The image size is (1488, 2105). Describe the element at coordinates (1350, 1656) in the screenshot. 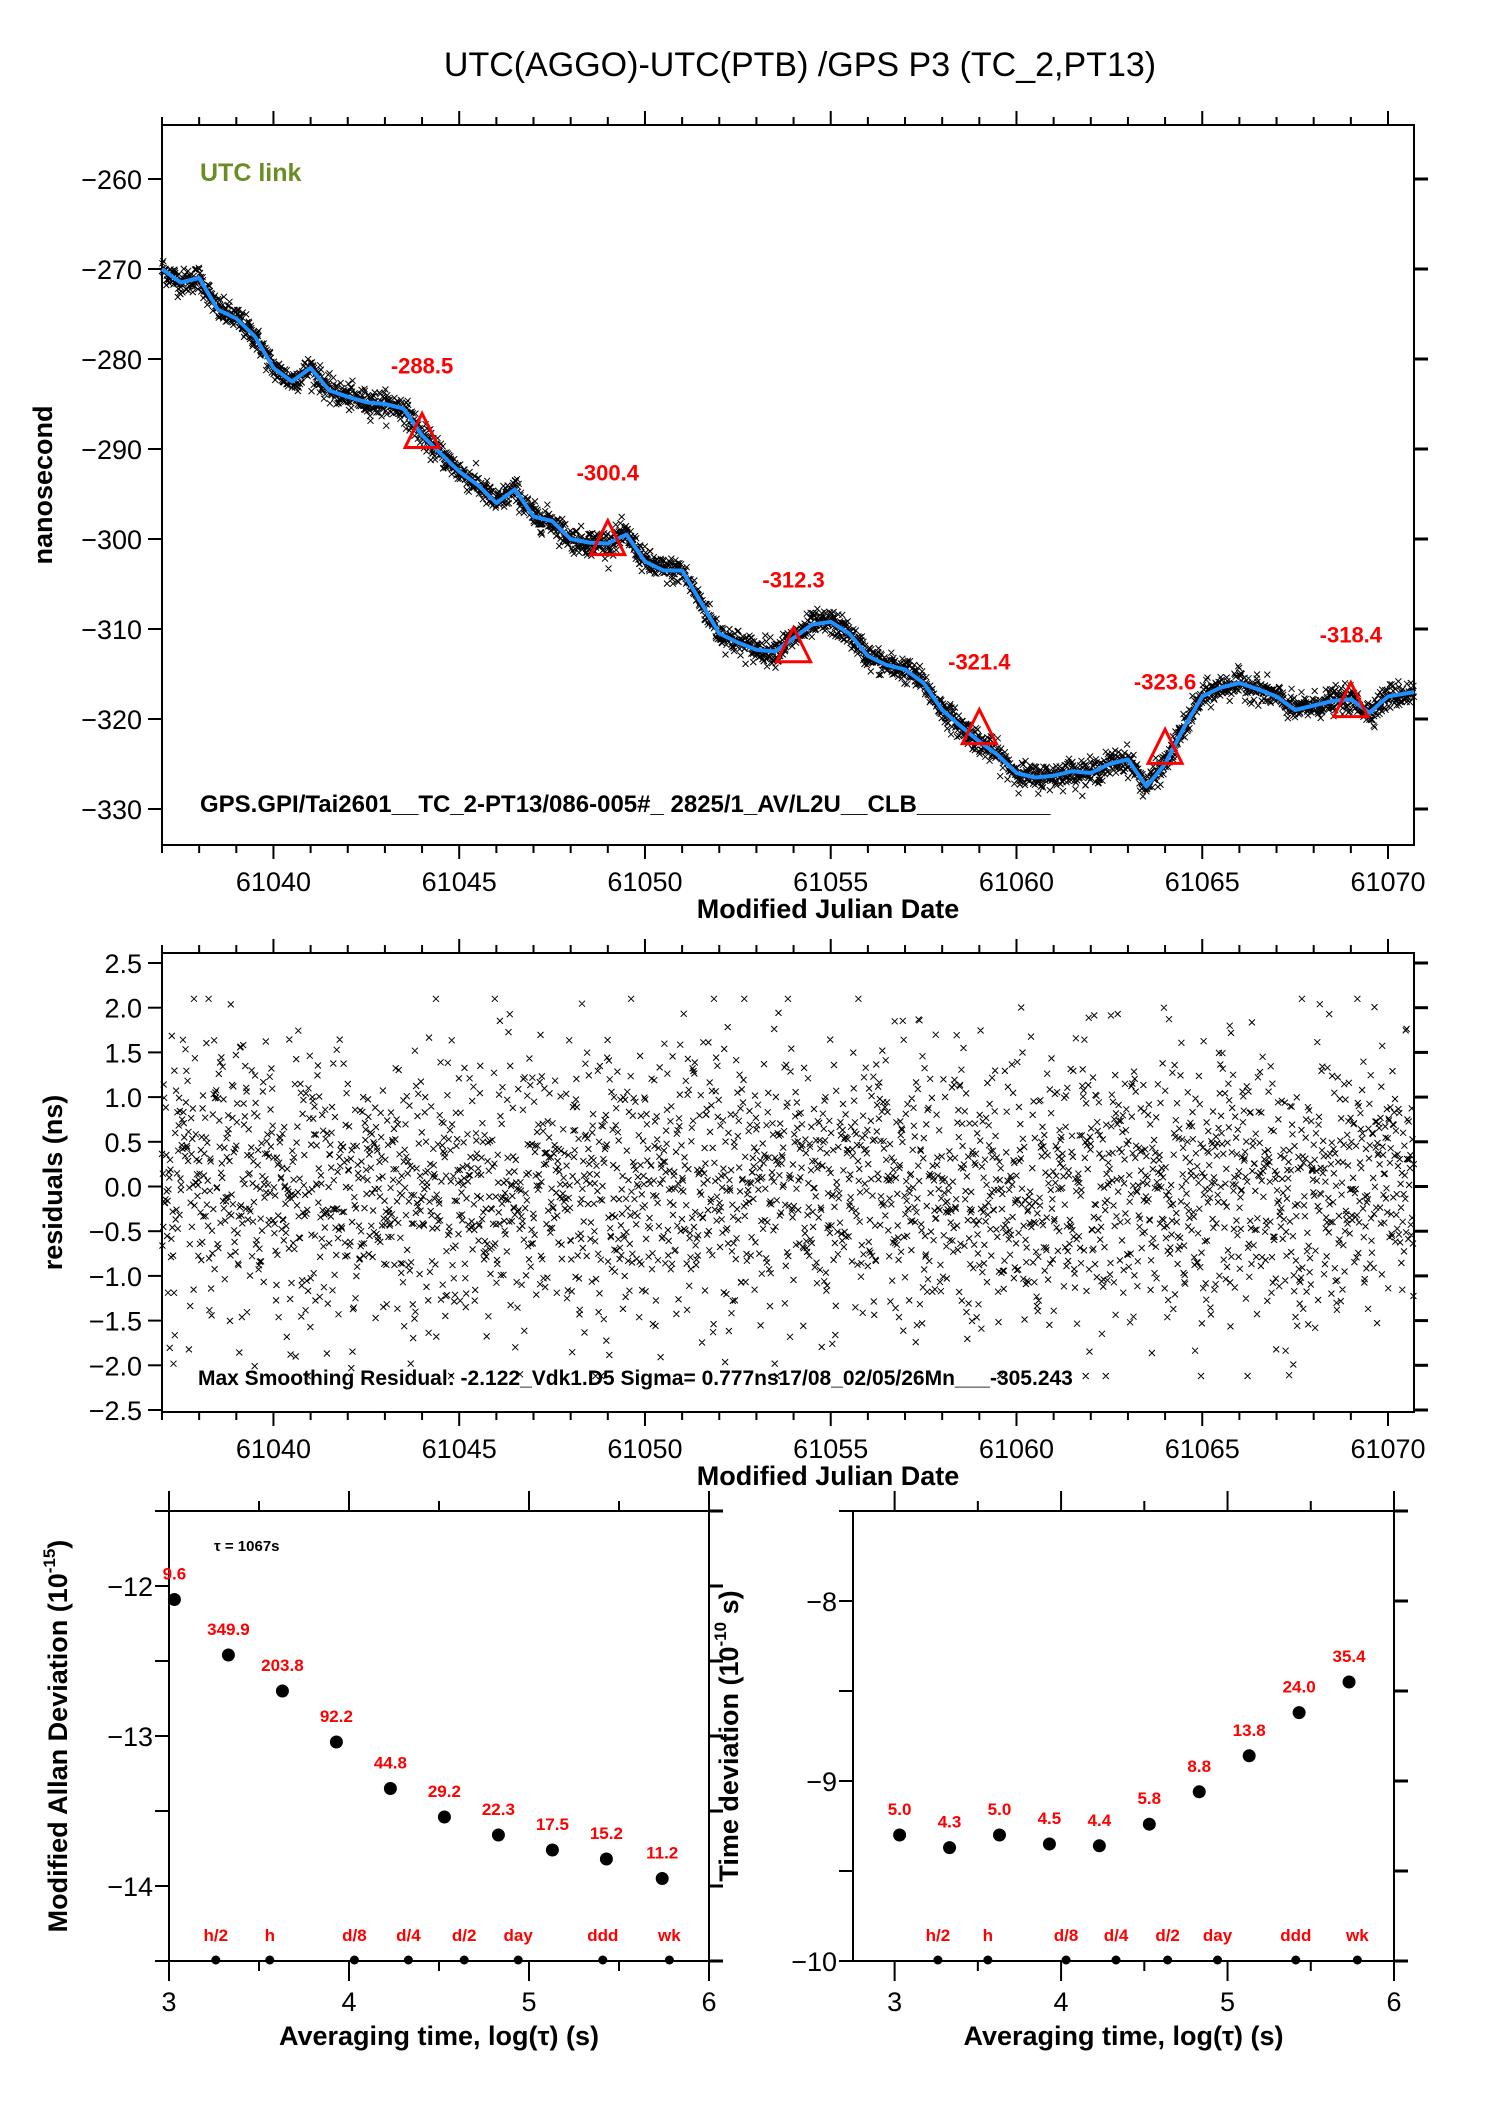

I see `time-deviation-point-label: 35.4` at that location.